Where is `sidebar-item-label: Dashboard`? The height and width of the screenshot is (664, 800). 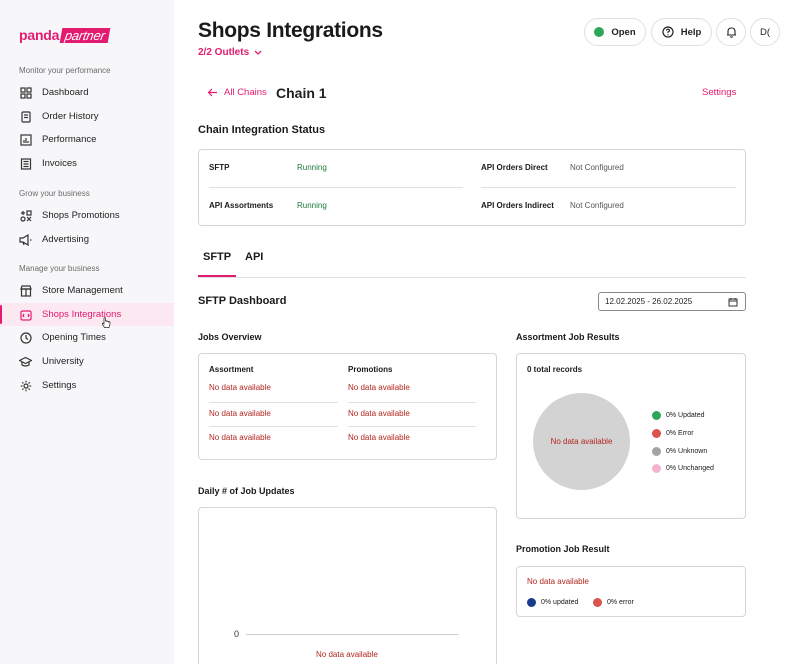 sidebar-item-label: Dashboard is located at coordinates (65, 92).